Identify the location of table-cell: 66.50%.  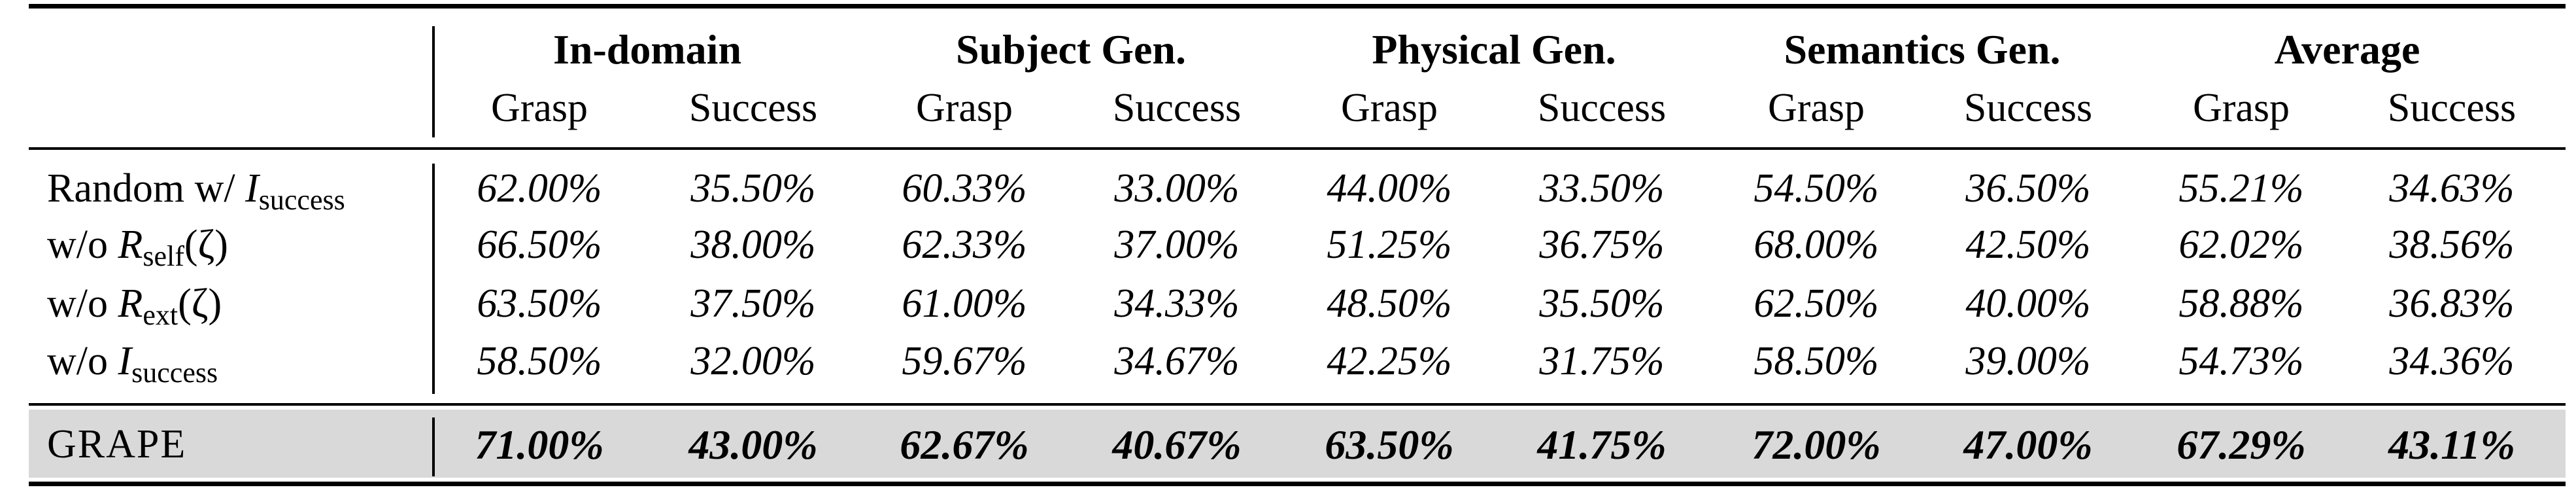
(539, 245).